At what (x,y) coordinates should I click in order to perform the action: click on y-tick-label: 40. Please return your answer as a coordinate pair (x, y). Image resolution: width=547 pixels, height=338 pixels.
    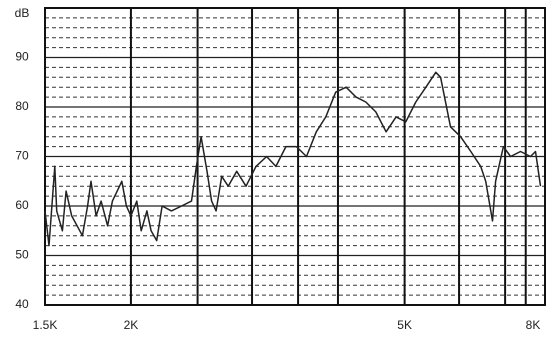
    Looking at the image, I should click on (22, 304).